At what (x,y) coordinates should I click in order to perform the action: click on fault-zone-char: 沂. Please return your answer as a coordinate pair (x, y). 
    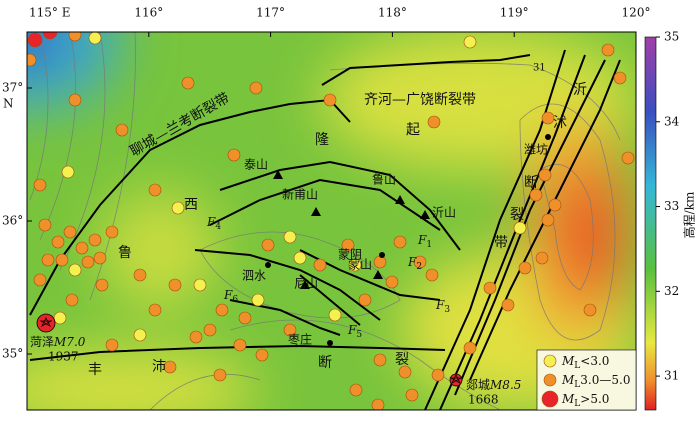
    Looking at the image, I should click on (580, 90).